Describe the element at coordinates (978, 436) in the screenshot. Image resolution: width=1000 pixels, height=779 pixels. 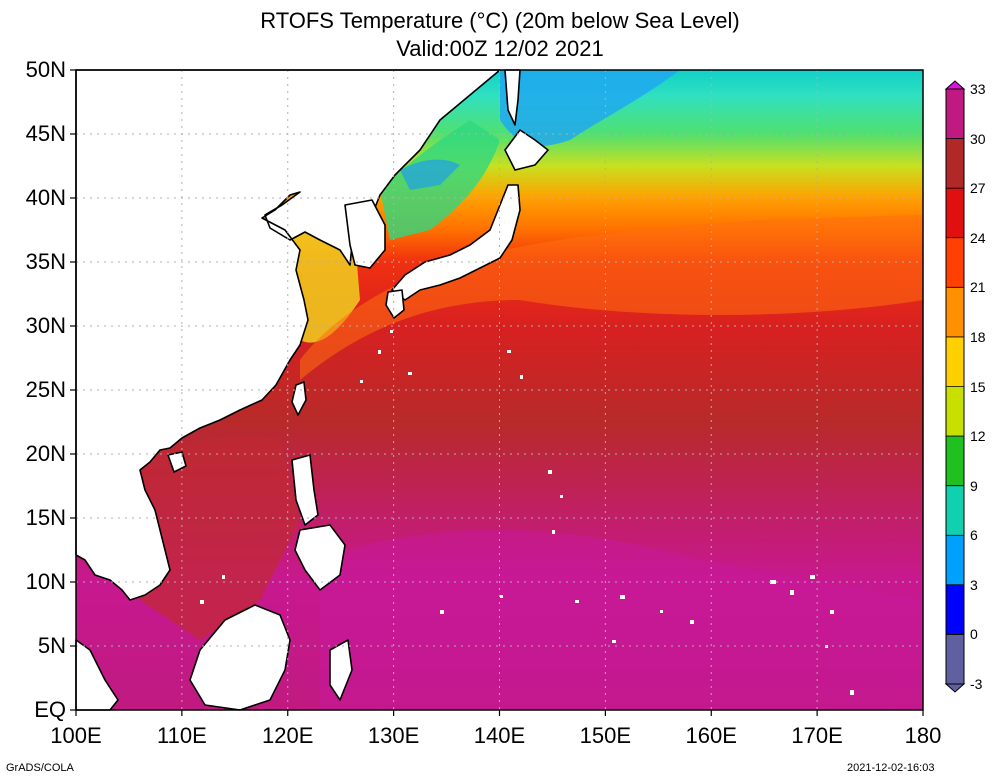
I see `colorbar-label: 12` at that location.